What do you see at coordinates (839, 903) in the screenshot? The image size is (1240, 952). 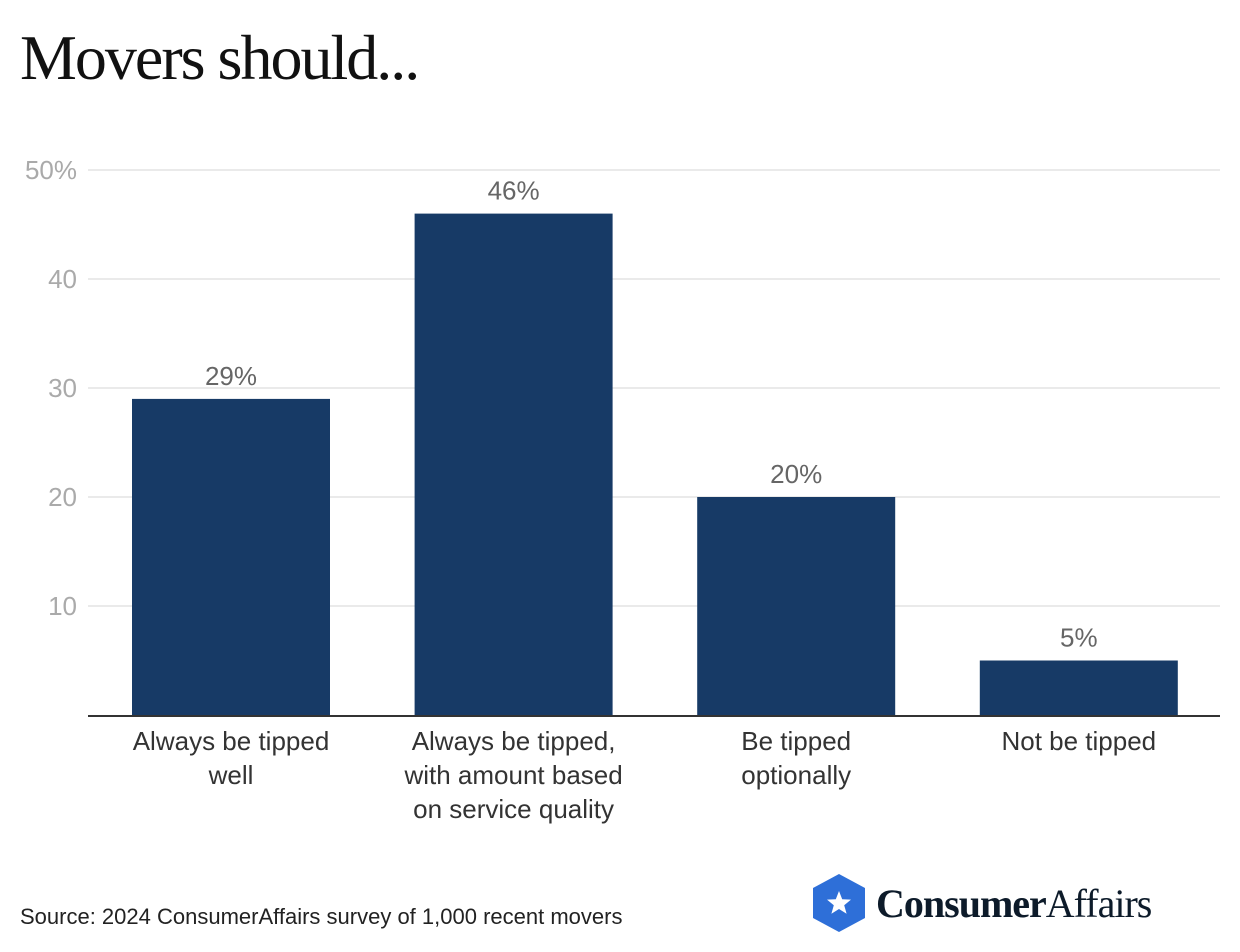 I see `star-badge-icon` at bounding box center [839, 903].